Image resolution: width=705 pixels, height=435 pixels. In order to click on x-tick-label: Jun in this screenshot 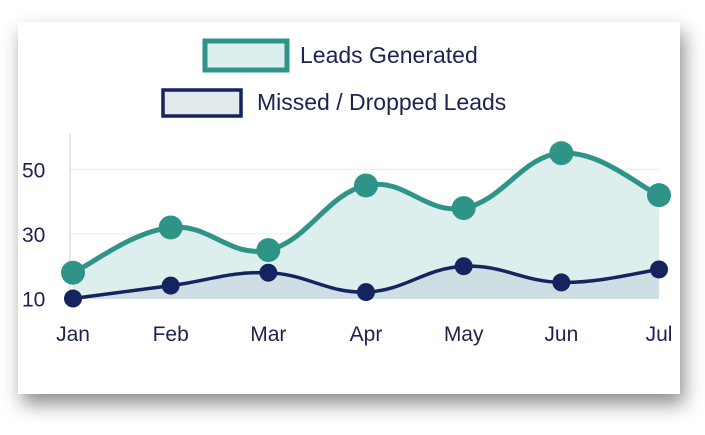, I will do `click(561, 334)`.